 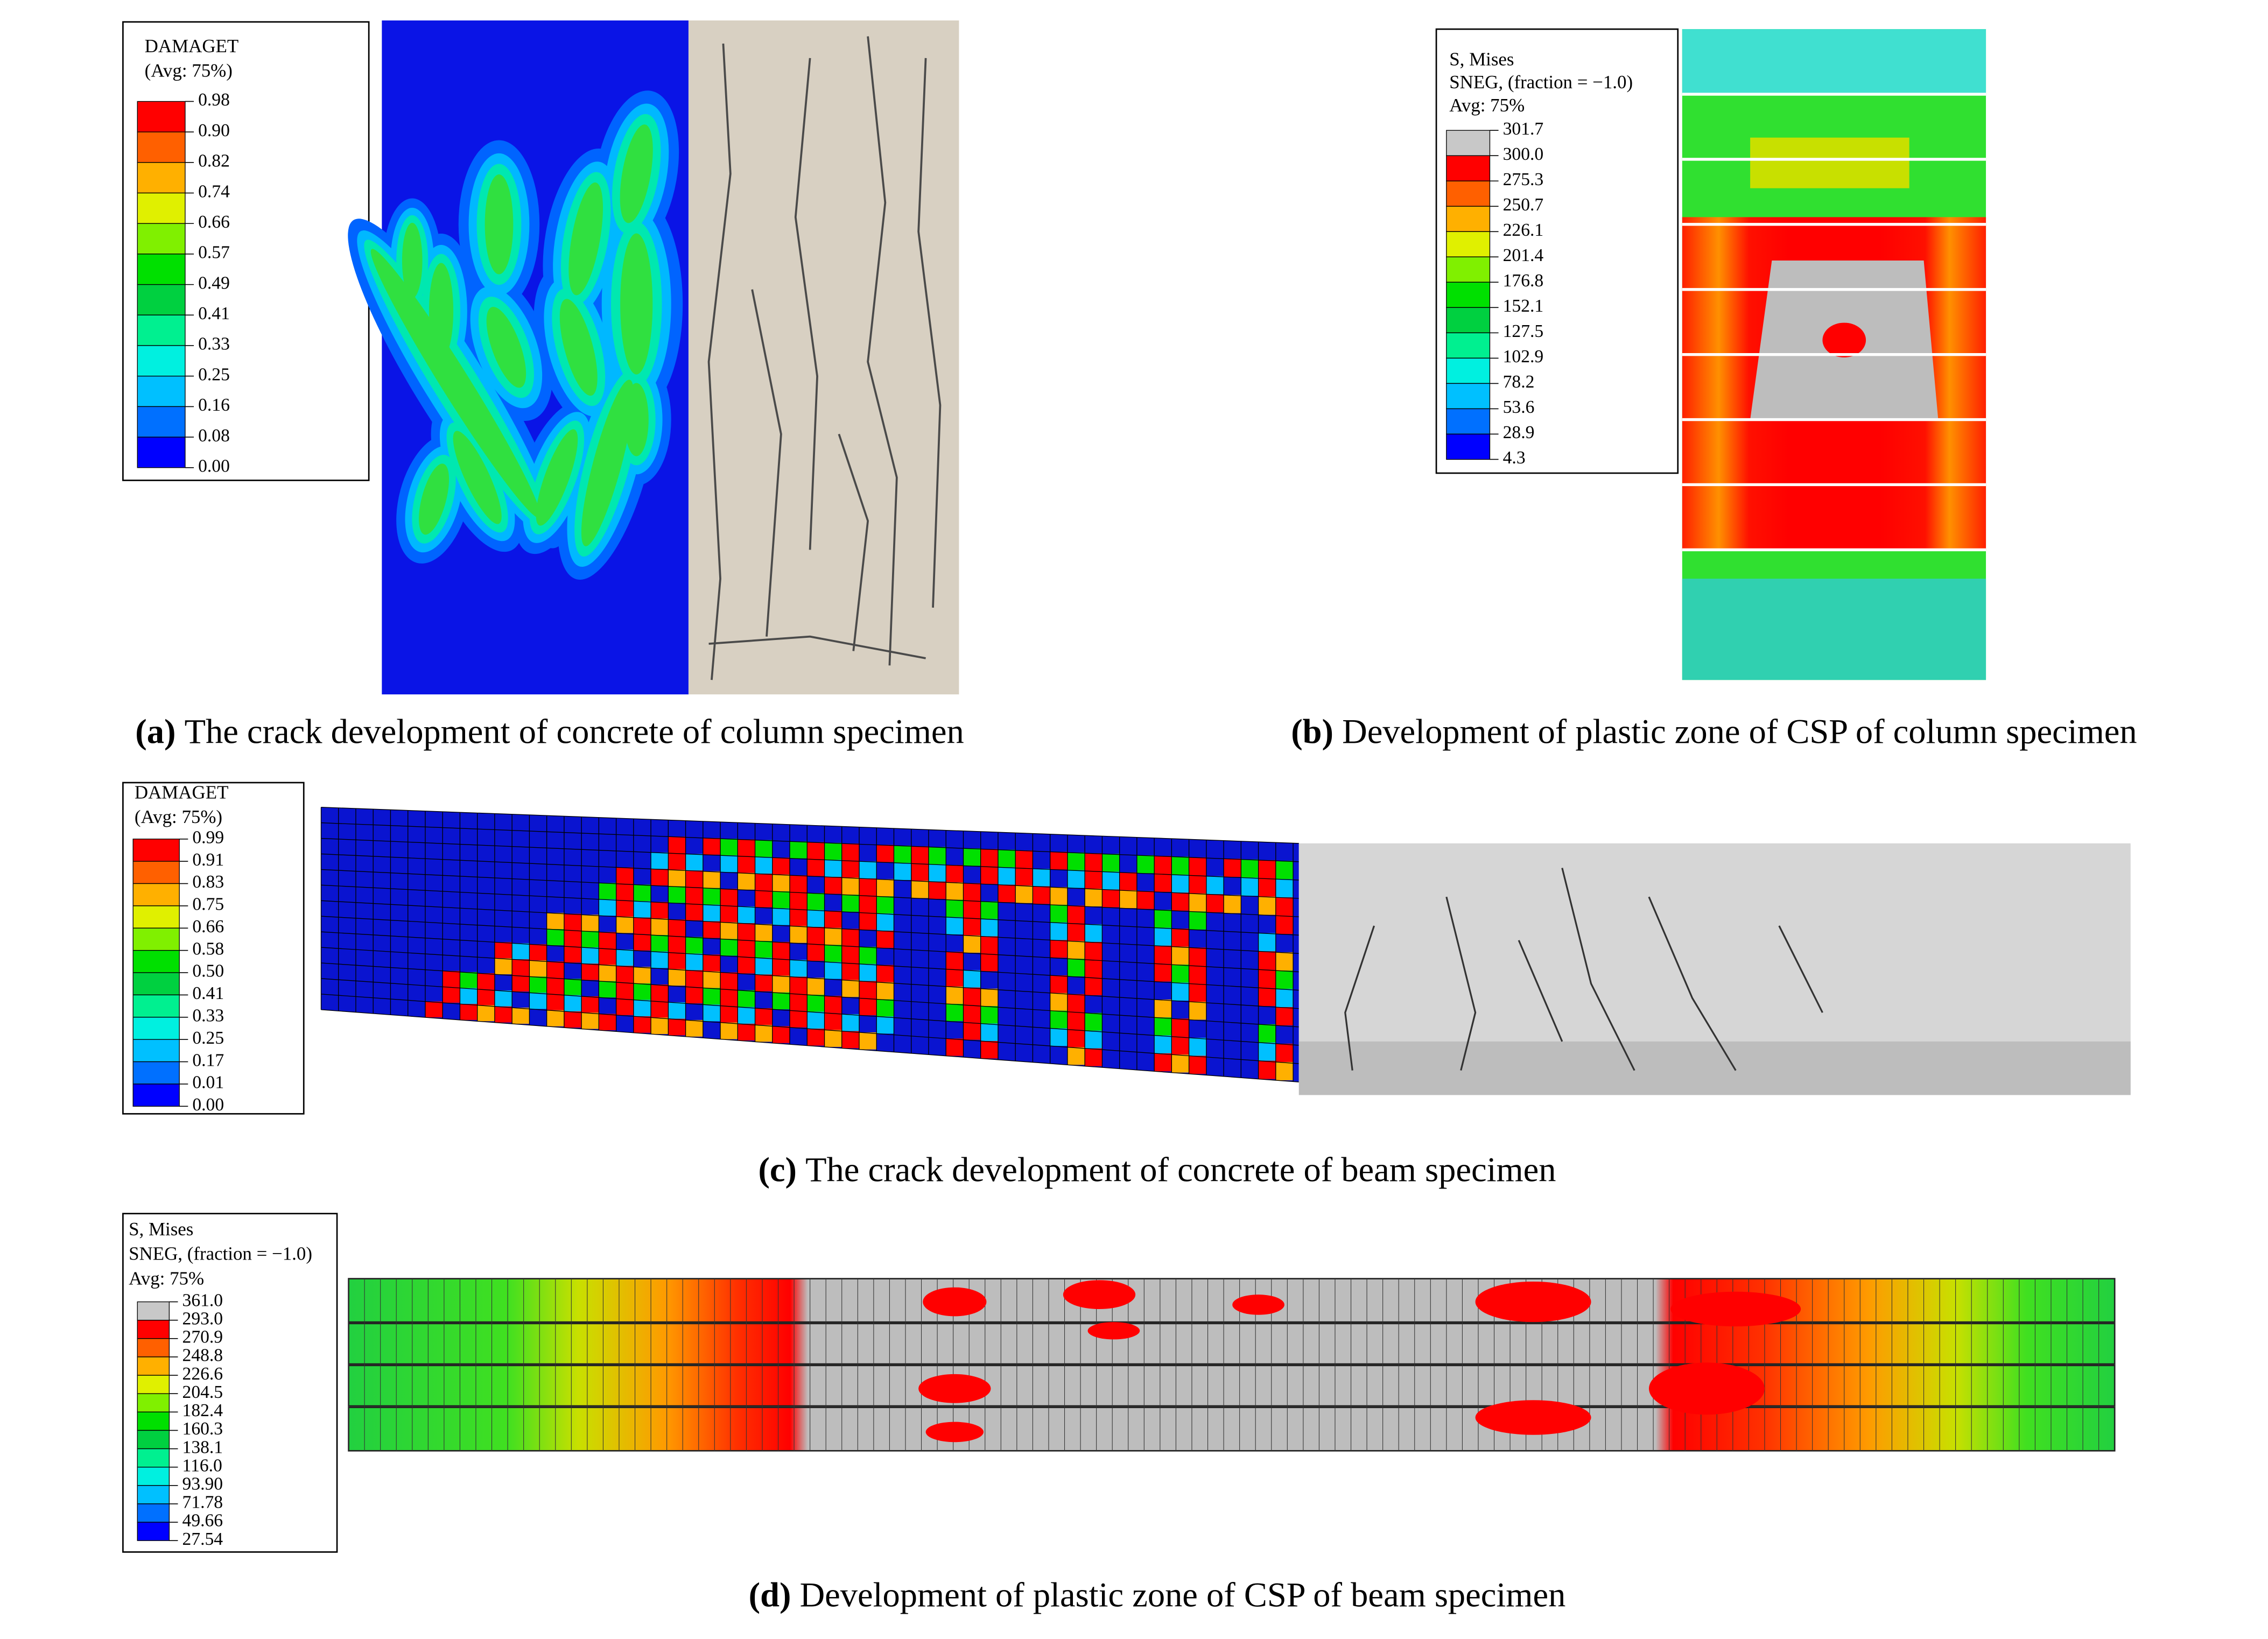 I want to click on legend-value: 0.75, so click(x=208, y=905).